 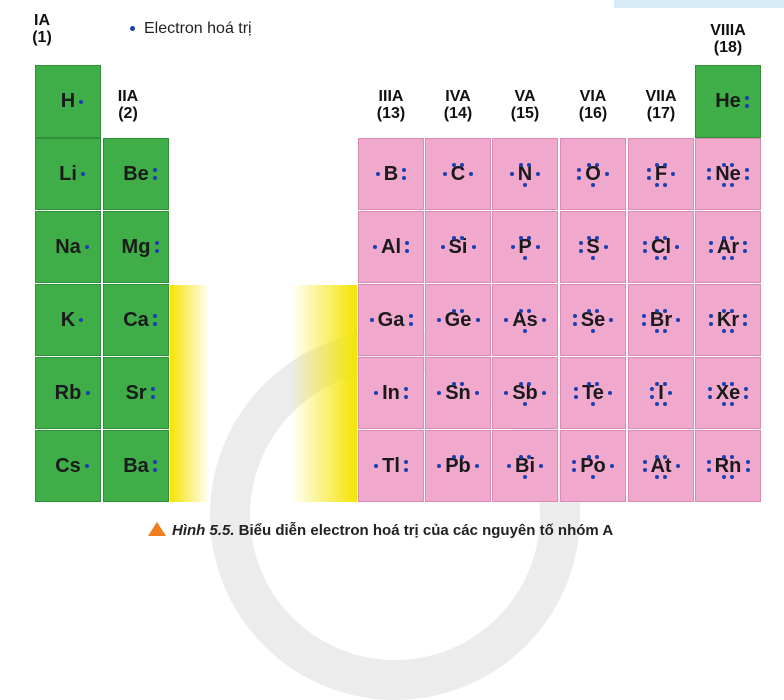 I want to click on element-symbol-box: Tl, so click(x=391, y=466).